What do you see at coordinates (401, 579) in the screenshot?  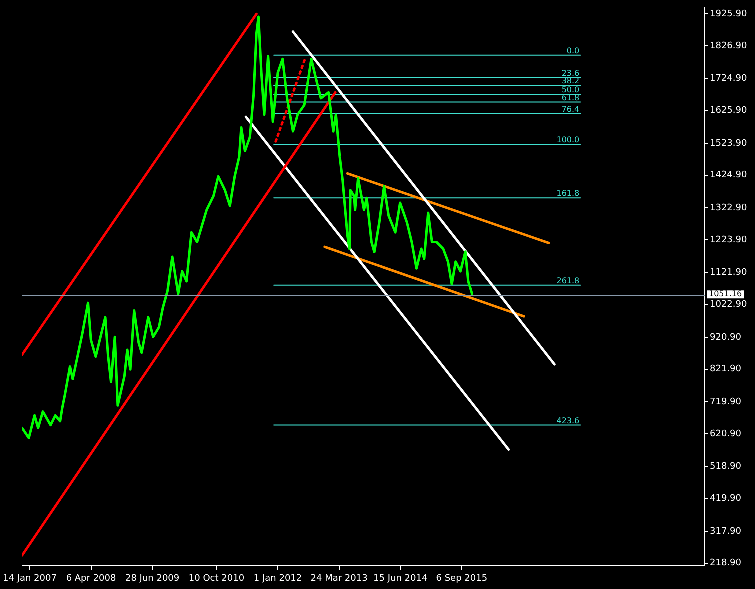 I see `x-tick-label: 15 Jun 2014` at bounding box center [401, 579].